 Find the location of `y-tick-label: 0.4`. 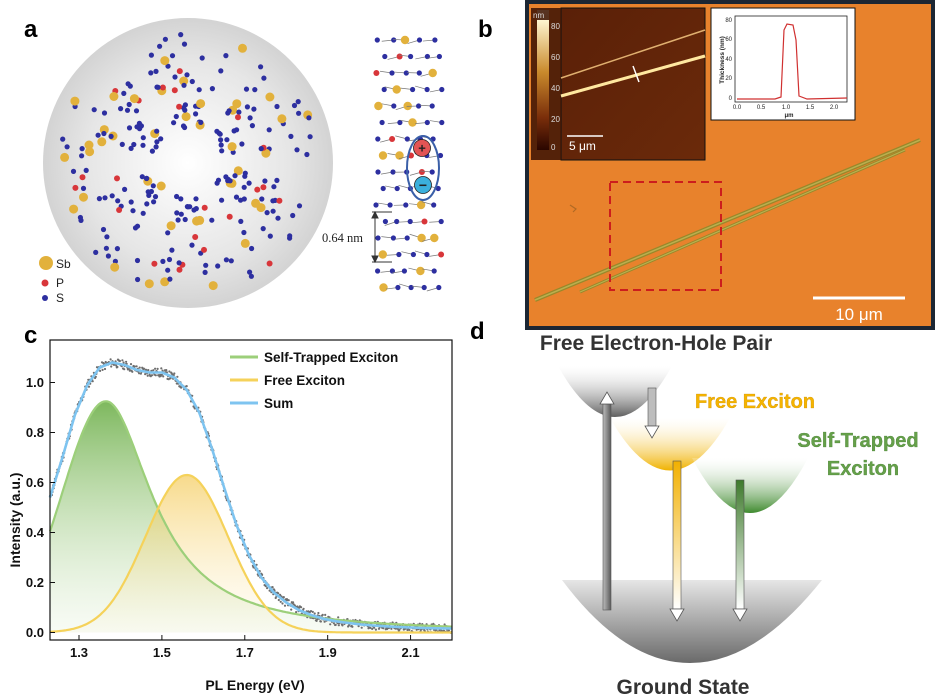

y-tick-label: 0.4 is located at coordinates (35, 532).